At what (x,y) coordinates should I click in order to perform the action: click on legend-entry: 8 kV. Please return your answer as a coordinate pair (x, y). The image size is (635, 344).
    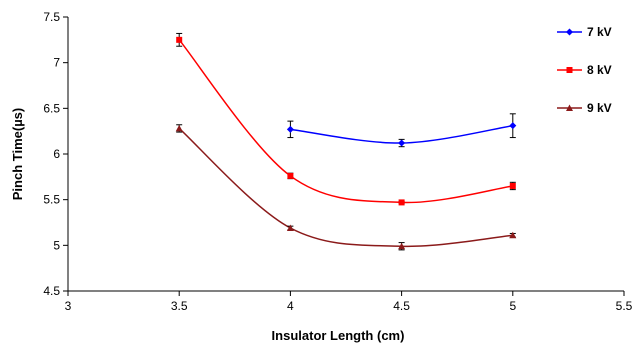
    Looking at the image, I should click on (584, 70).